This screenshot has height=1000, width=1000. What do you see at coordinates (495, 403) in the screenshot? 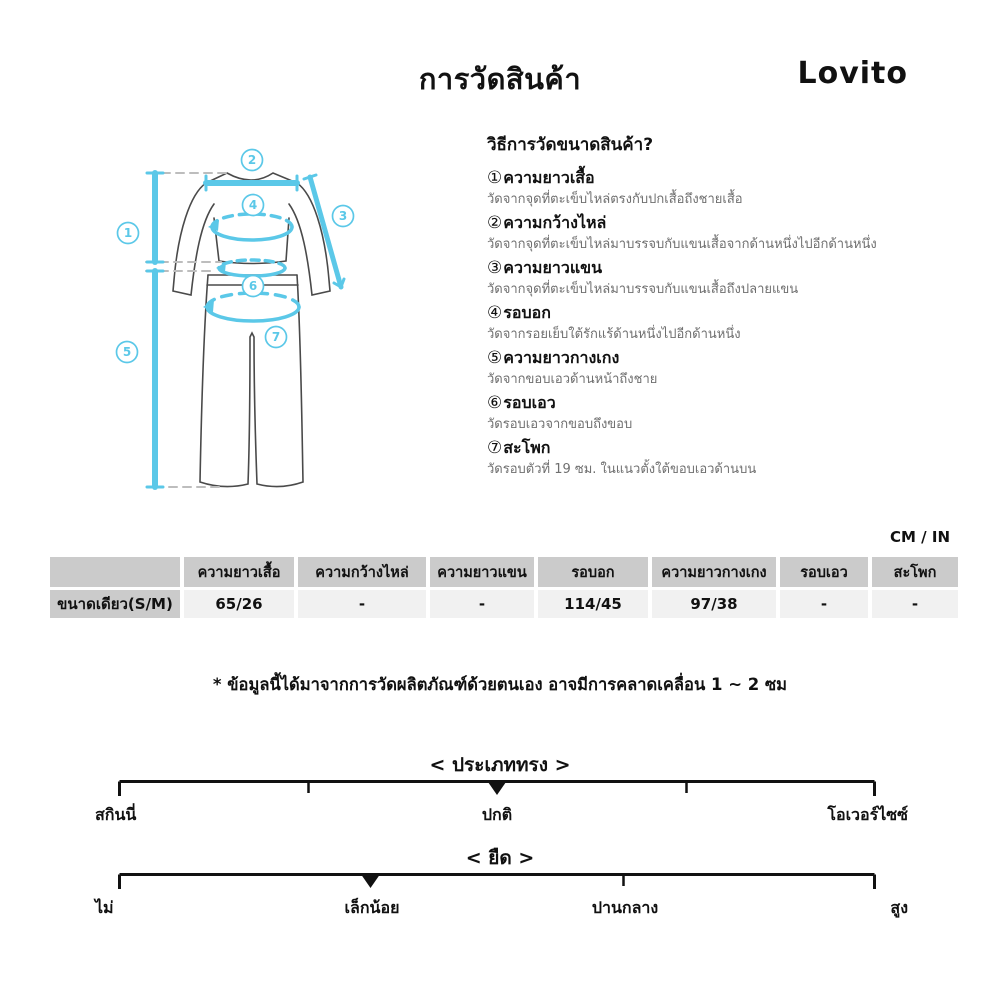
I see `circled-number: ⑥` at bounding box center [495, 403].